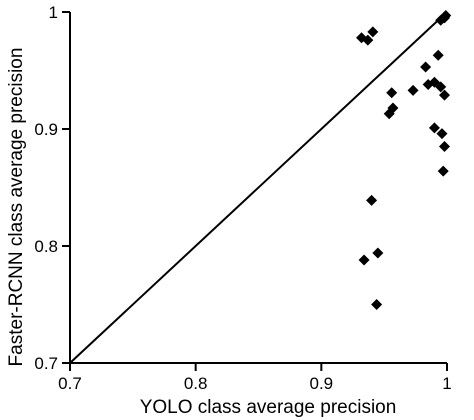  Describe the element at coordinates (46, 363) in the screenshot. I see `y-tick-label: 0.7` at that location.